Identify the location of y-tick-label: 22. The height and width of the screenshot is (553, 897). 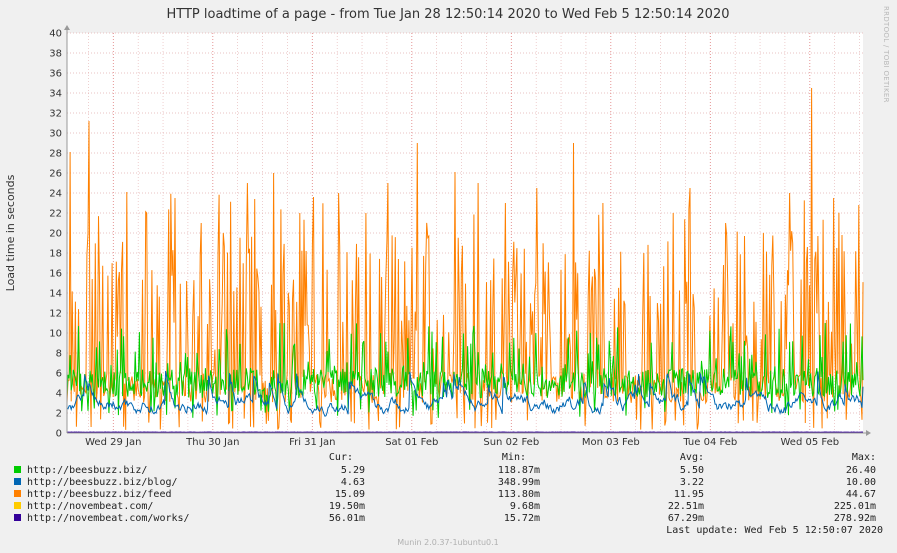
(55, 214).